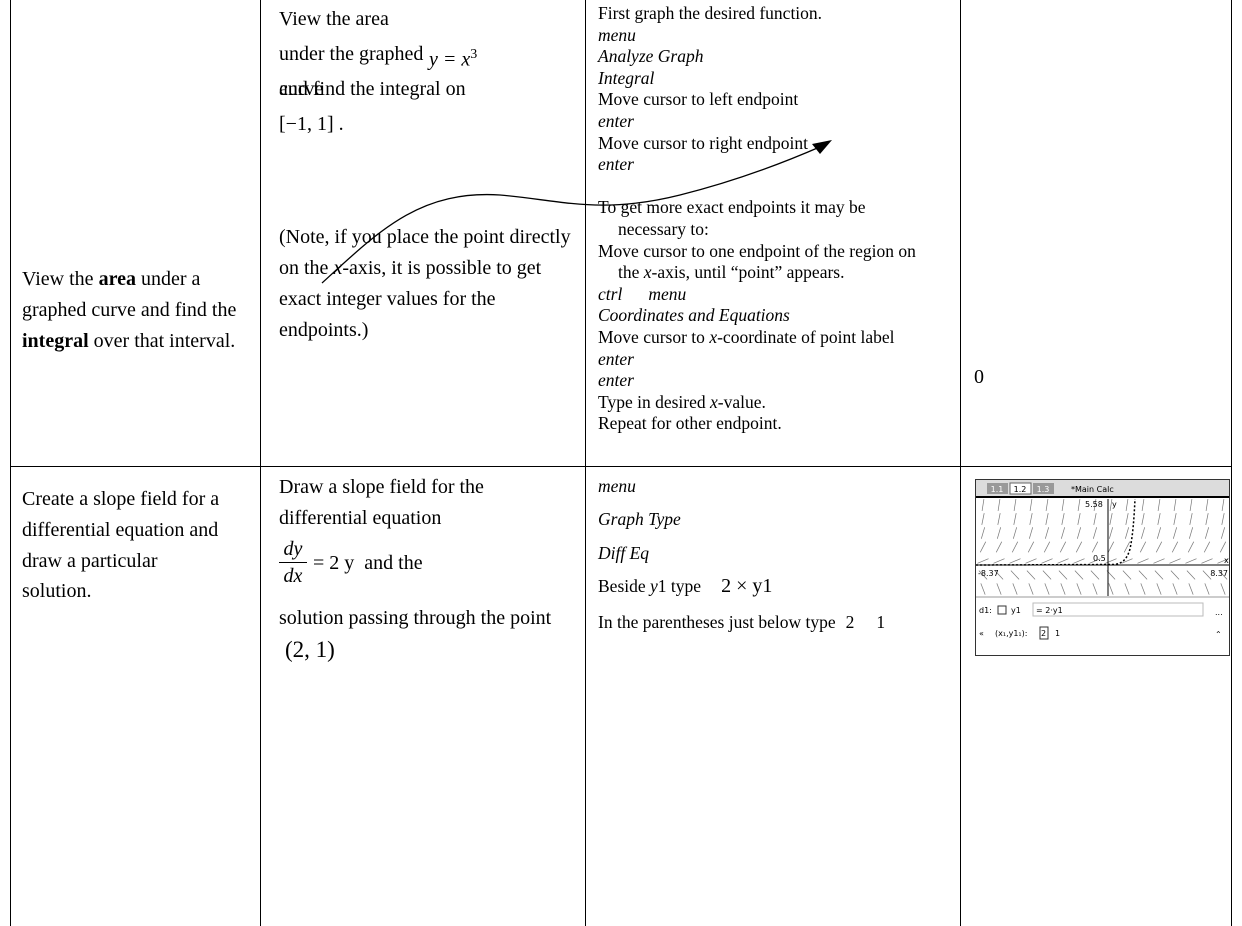 Image resolution: width=1242 pixels, height=926 pixels. I want to click on text: [−1, 1] ., so click(311, 124).